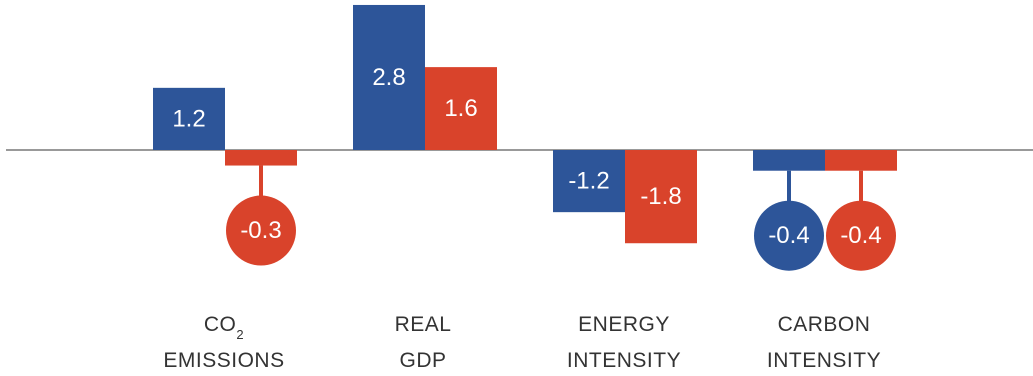  What do you see at coordinates (240, 334) in the screenshot?
I see `category-label-subscript: 2` at bounding box center [240, 334].